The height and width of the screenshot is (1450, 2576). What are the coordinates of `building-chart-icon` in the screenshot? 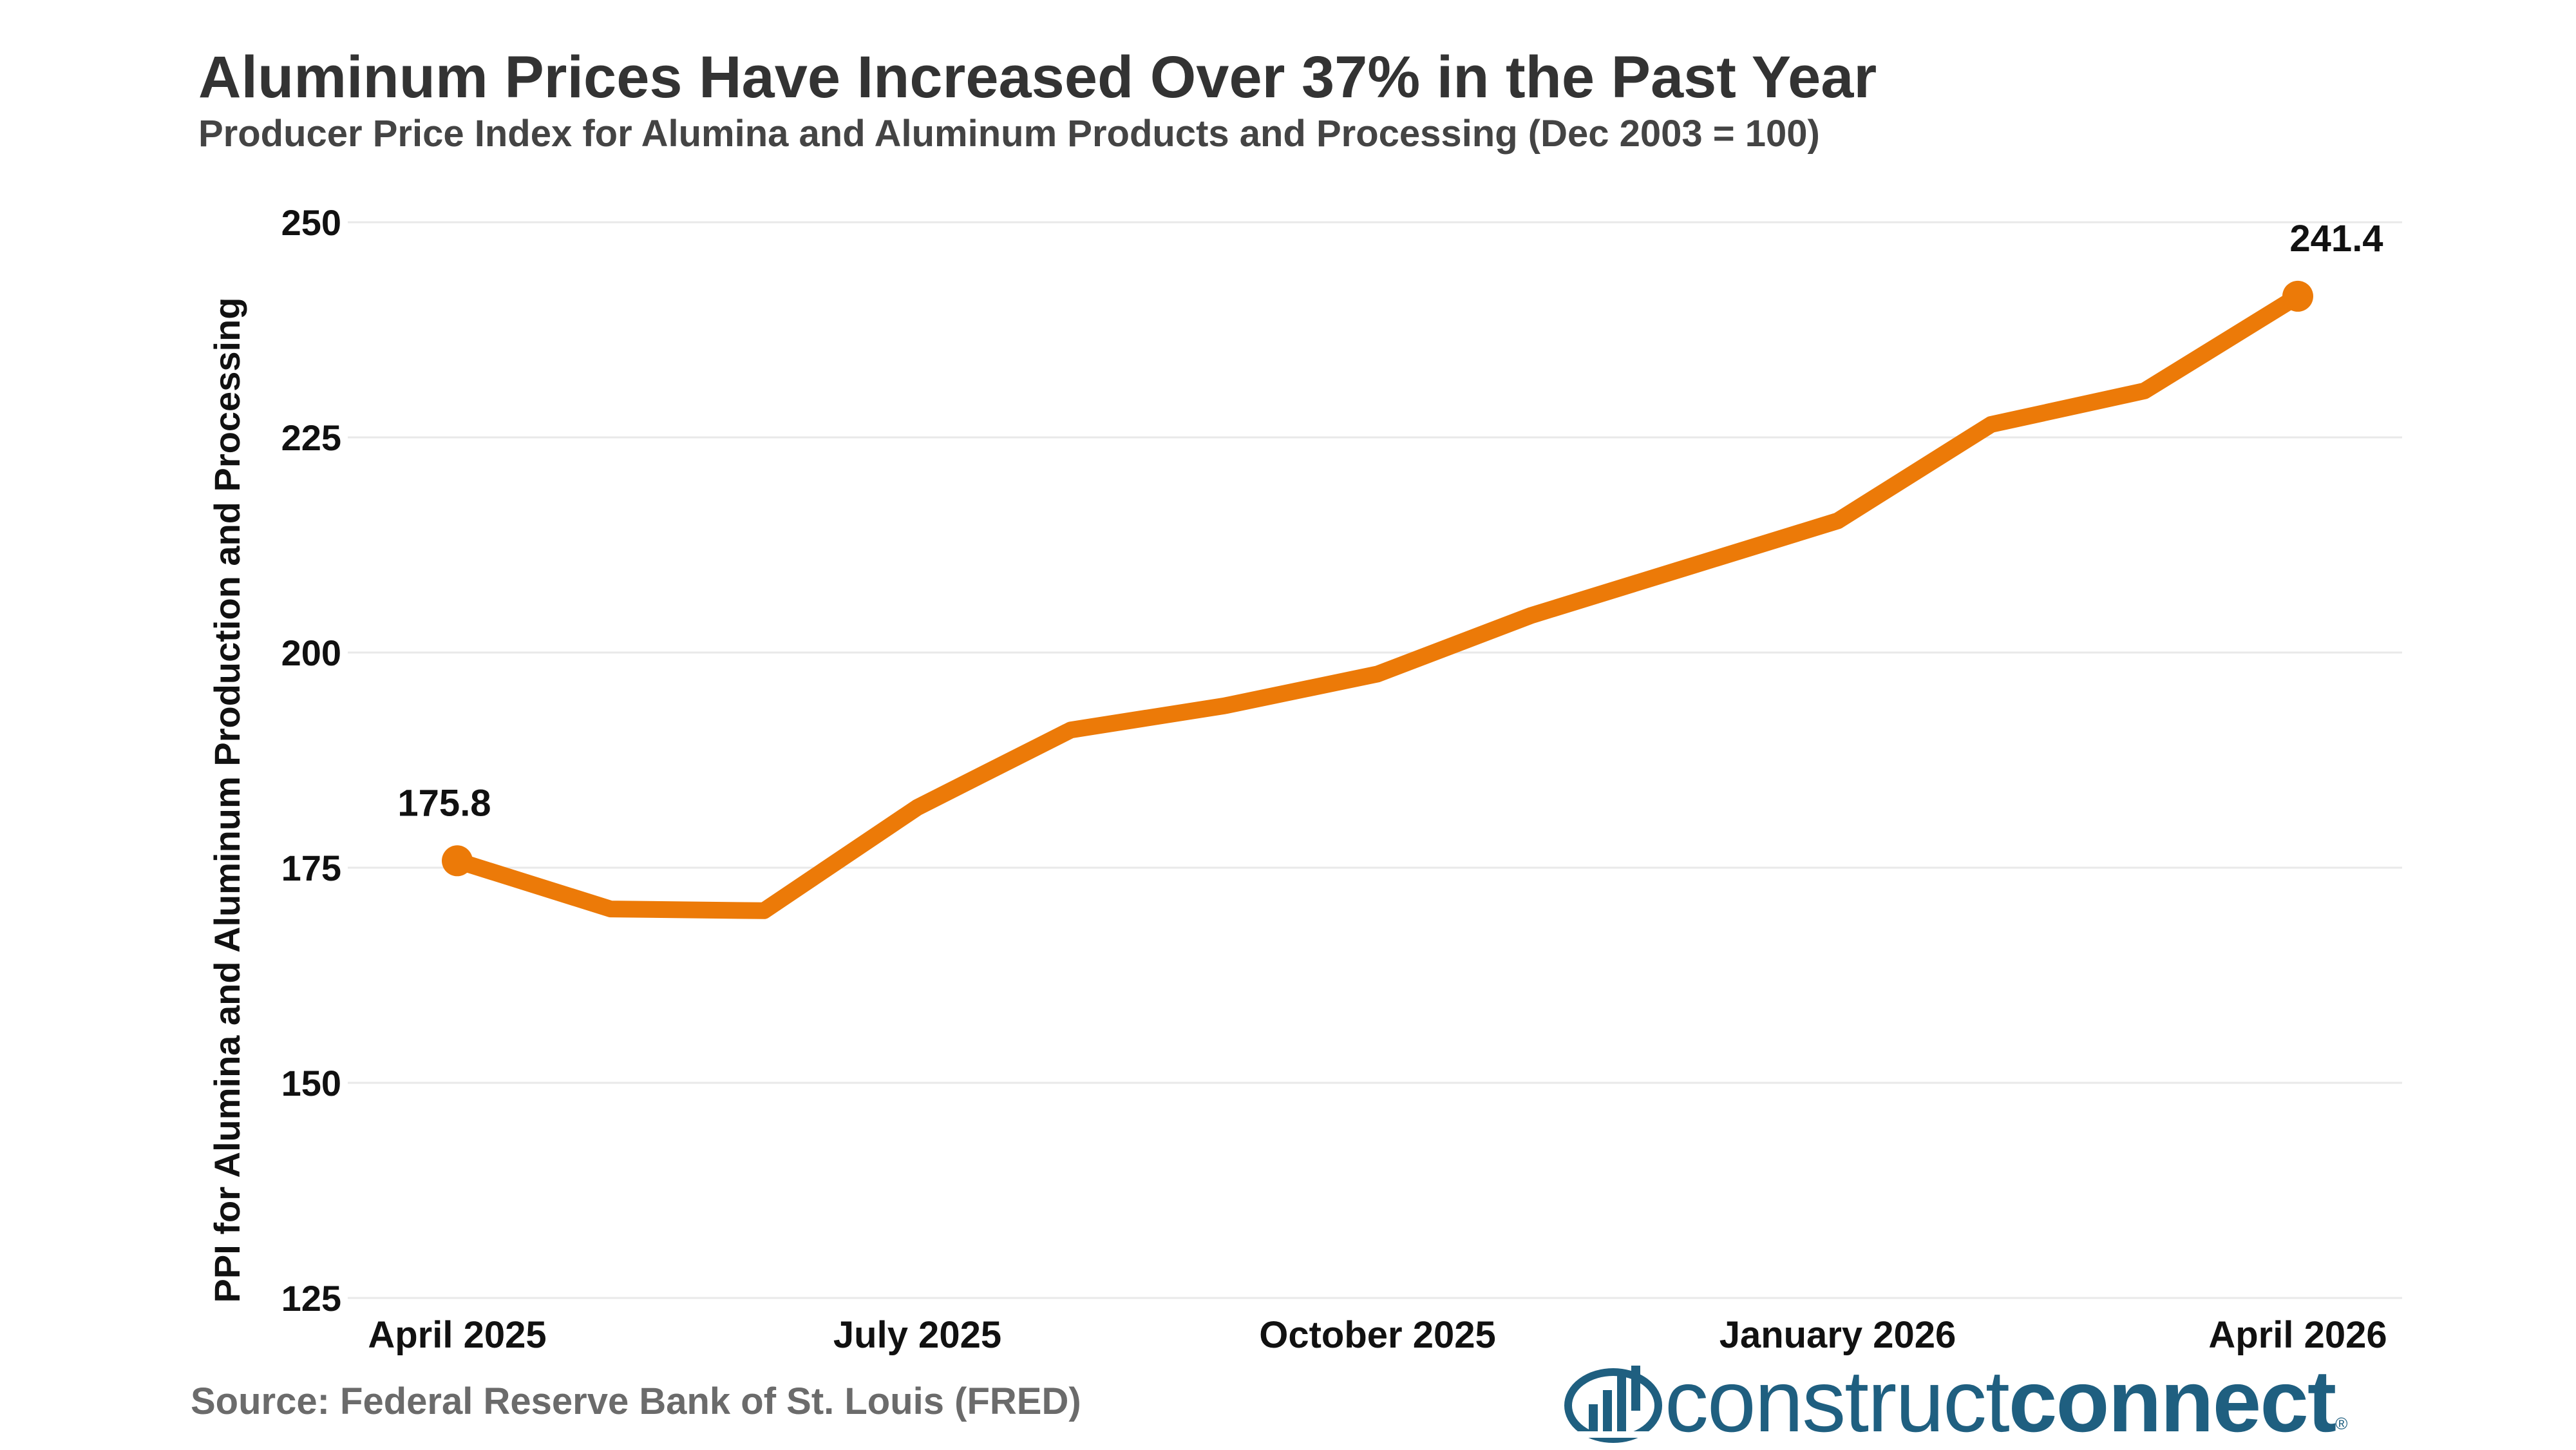 It's located at (1613, 1404).